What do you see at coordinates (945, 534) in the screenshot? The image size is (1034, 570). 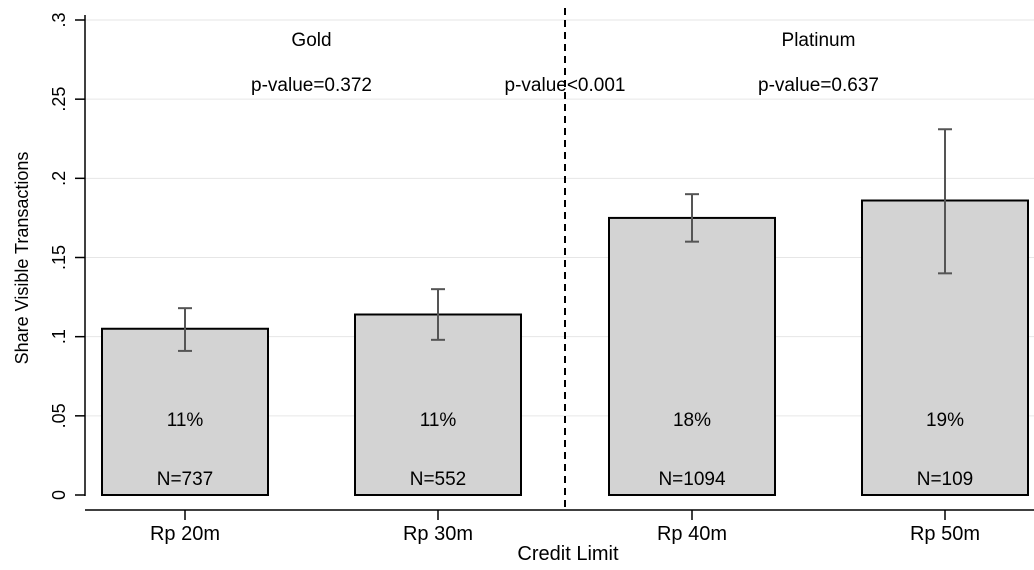 I see `x-tick-label: Rp 50m` at bounding box center [945, 534].